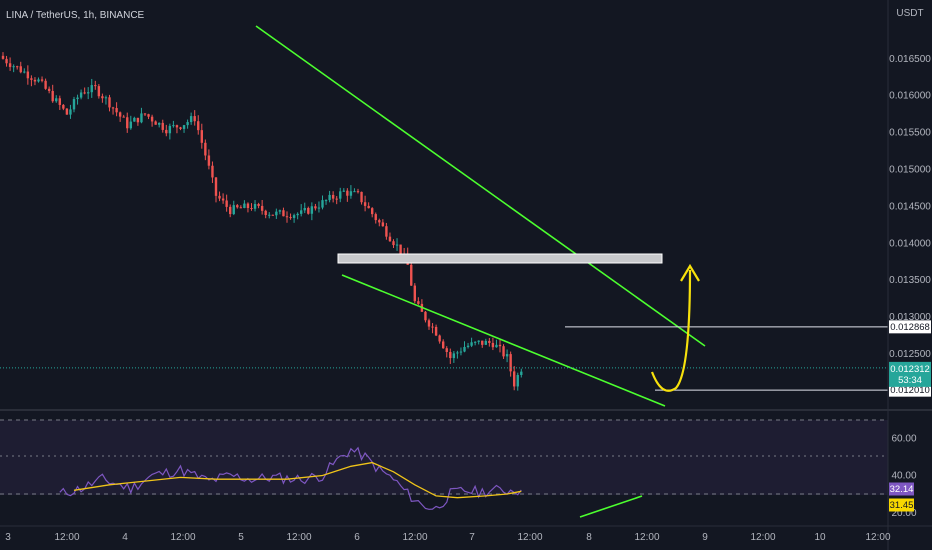 This screenshot has height=550, width=932. What do you see at coordinates (705, 537) in the screenshot?
I see `time-tick-label: 9` at bounding box center [705, 537].